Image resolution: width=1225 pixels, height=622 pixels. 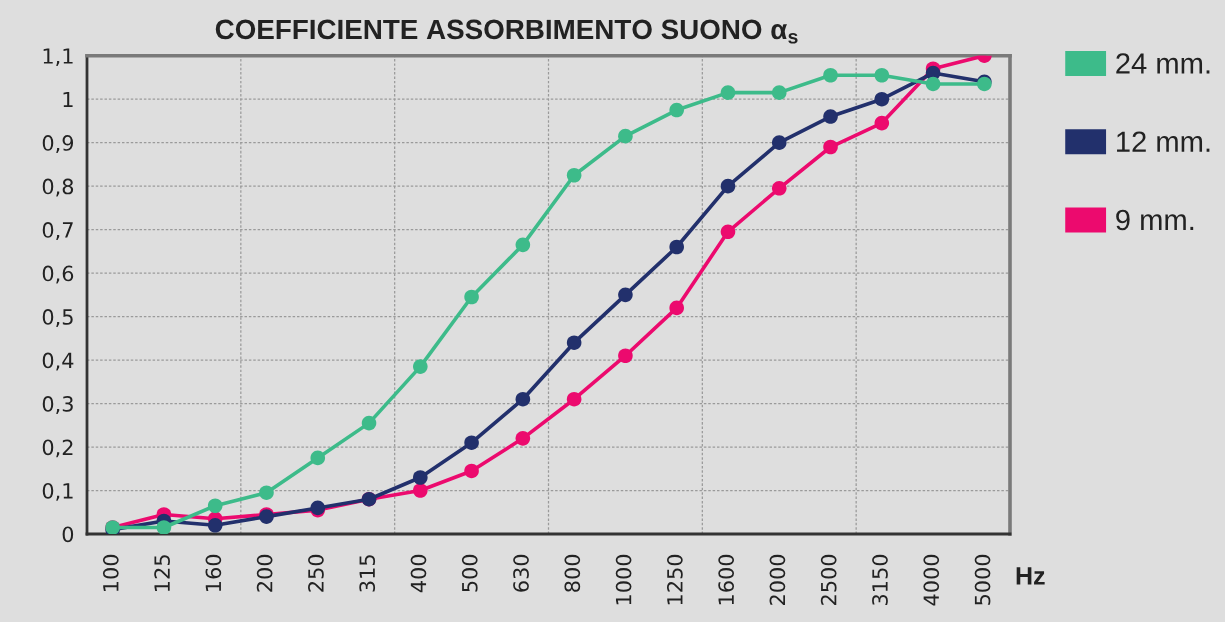 What do you see at coordinates (57, 405) in the screenshot?
I see `y-tick-label: 0,3` at bounding box center [57, 405].